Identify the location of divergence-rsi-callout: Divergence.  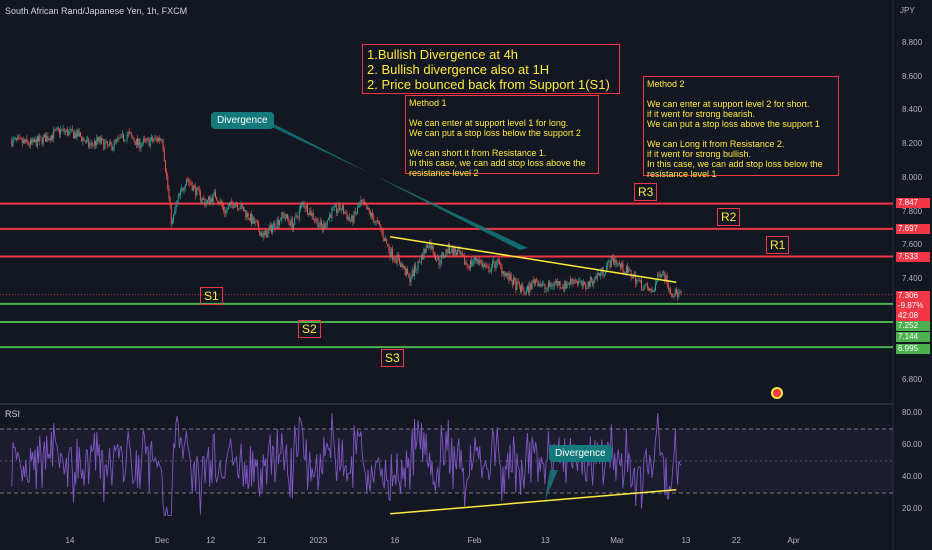
(580, 453).